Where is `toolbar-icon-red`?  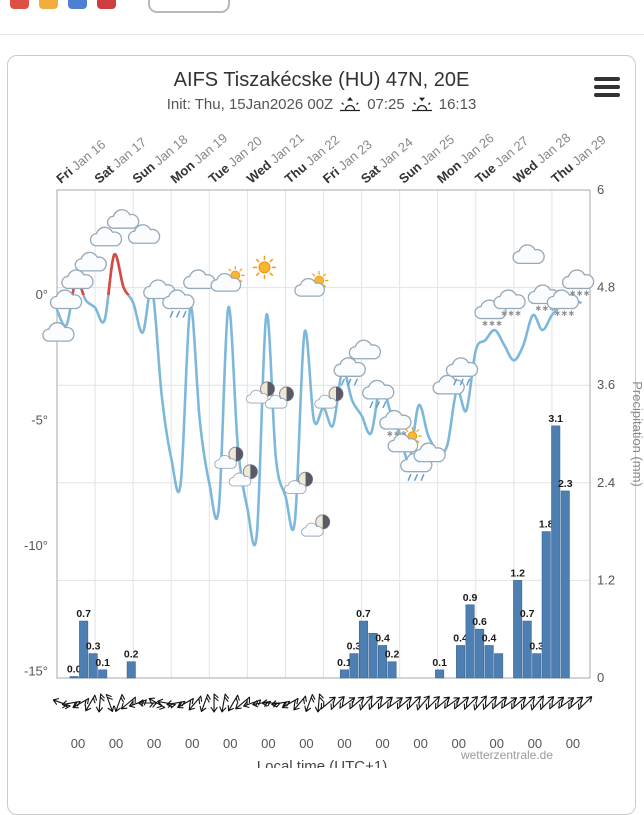 toolbar-icon-red is located at coordinates (19, 4).